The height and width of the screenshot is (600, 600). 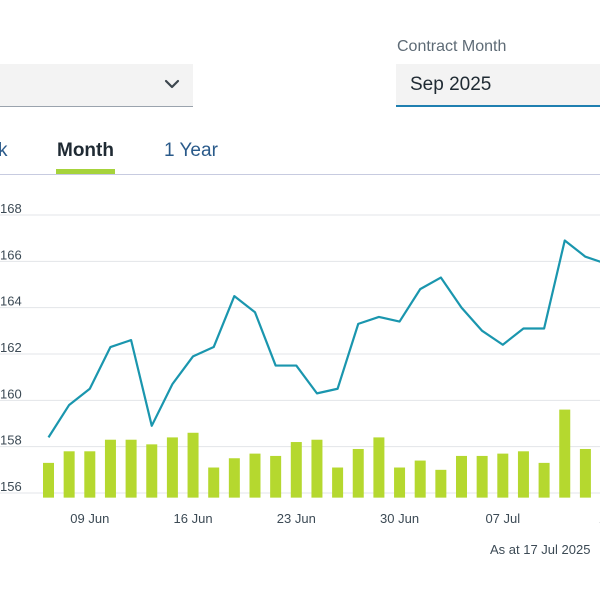 I want to click on y-tick-label: 162, so click(x=11, y=347).